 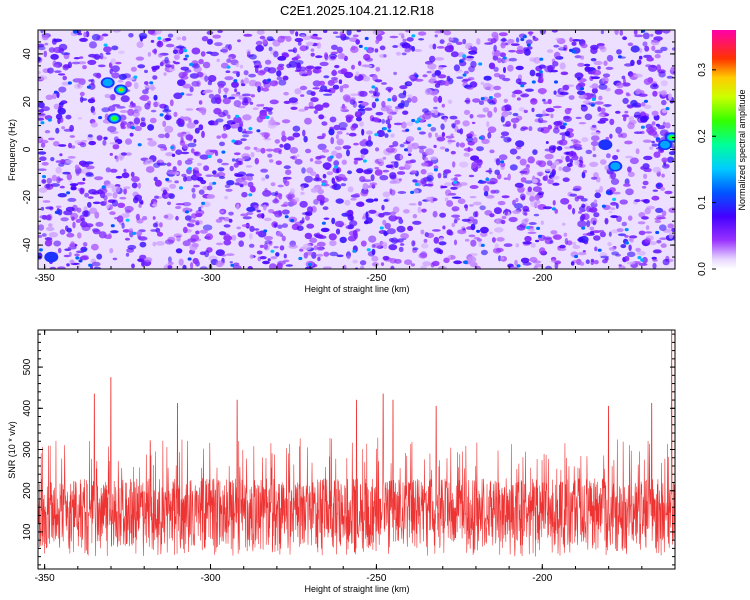 I want to click on heatmap-hotspot, so click(x=121, y=89).